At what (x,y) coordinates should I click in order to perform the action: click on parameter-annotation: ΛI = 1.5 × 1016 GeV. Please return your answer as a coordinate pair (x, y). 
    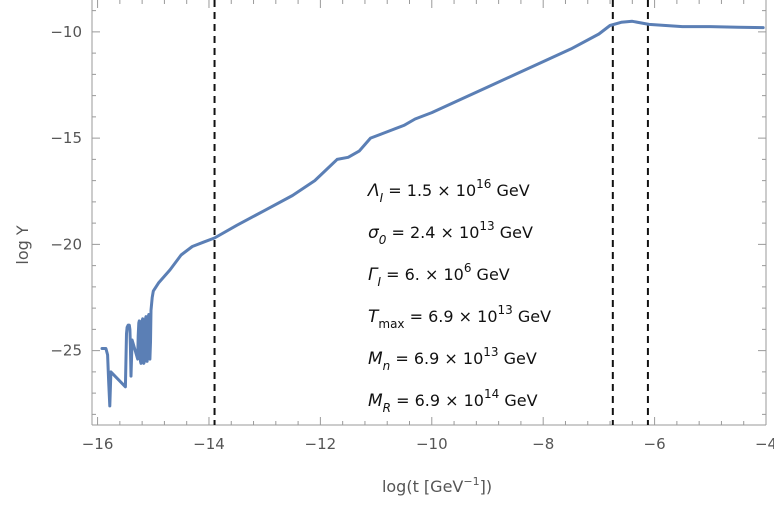
    Looking at the image, I should click on (448, 191).